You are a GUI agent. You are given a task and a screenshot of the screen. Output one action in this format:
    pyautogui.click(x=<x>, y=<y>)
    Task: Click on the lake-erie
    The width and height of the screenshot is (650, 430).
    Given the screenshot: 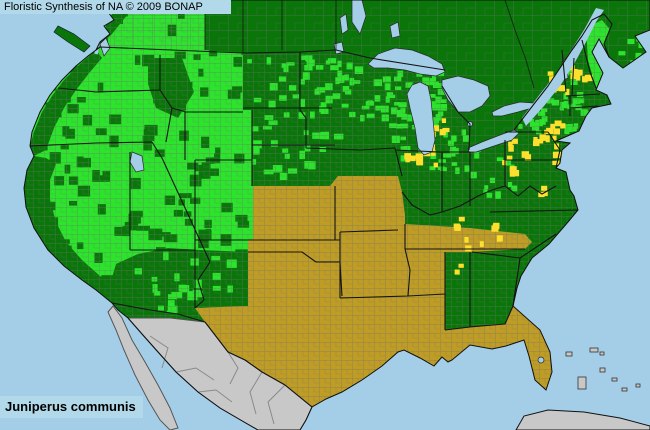 What is the action you would take?
    pyautogui.click(x=493, y=141)
    